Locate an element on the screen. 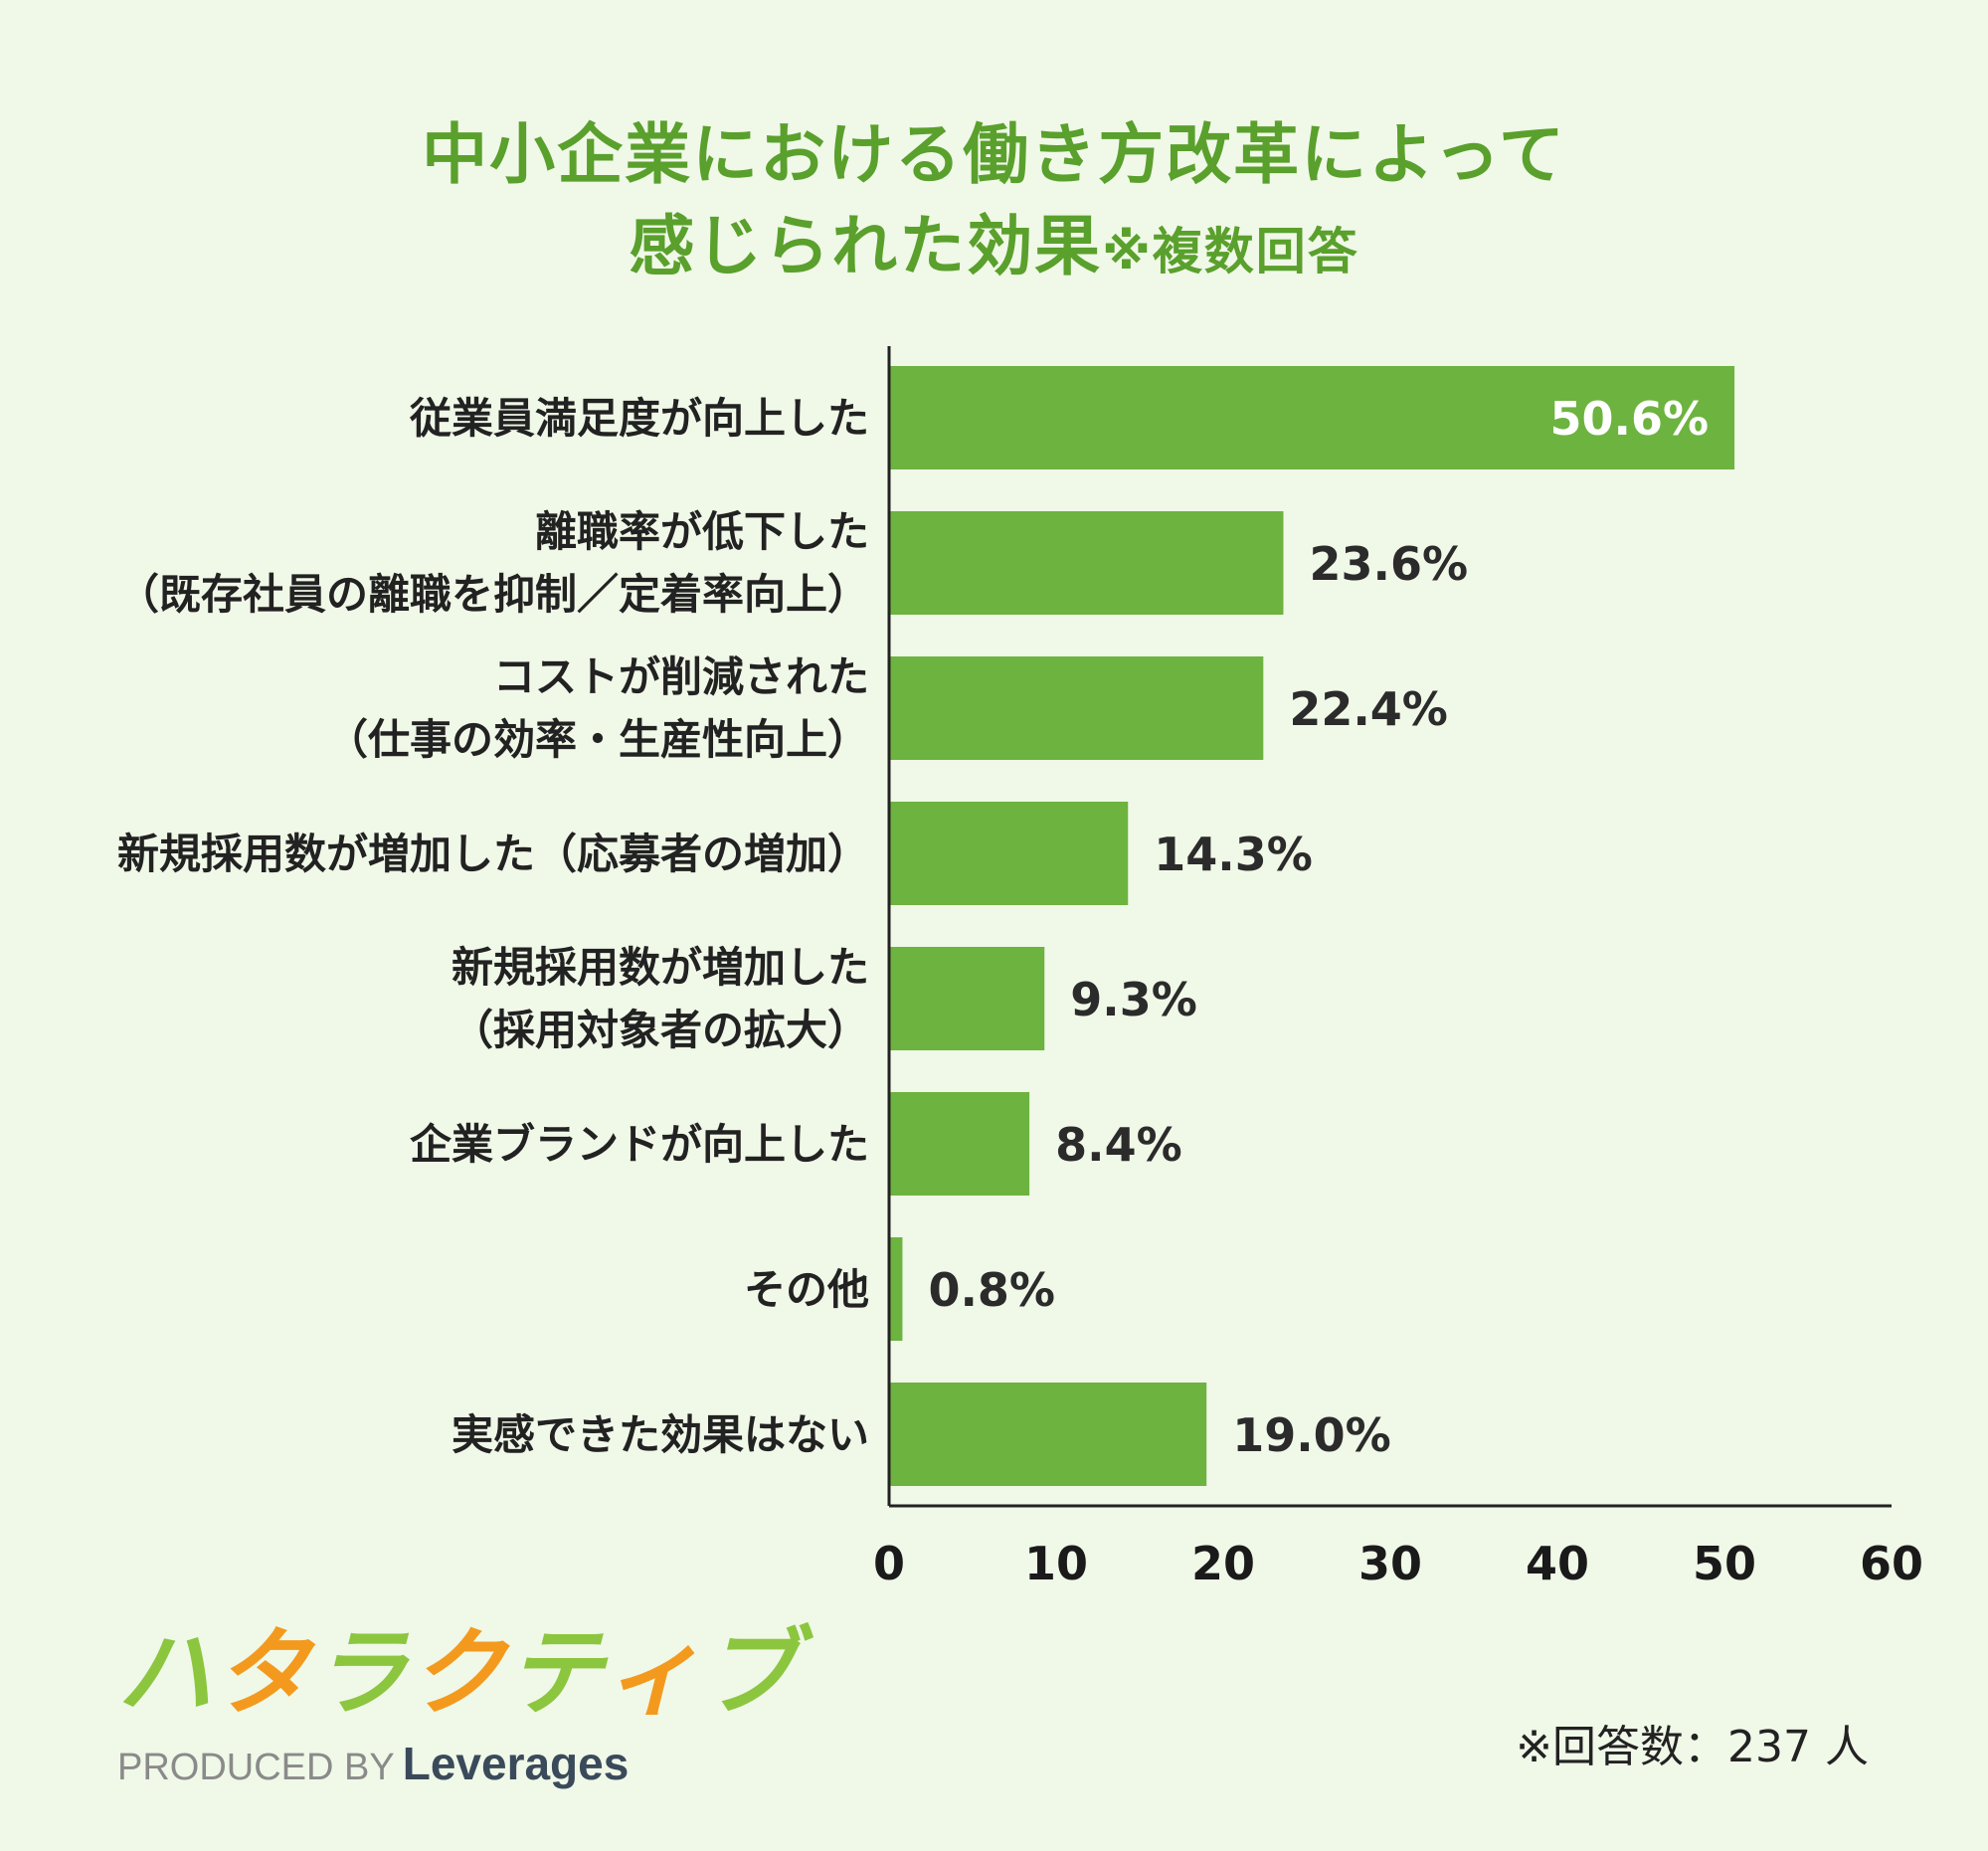  value-label-2: 22.4% is located at coordinates (1368, 709).